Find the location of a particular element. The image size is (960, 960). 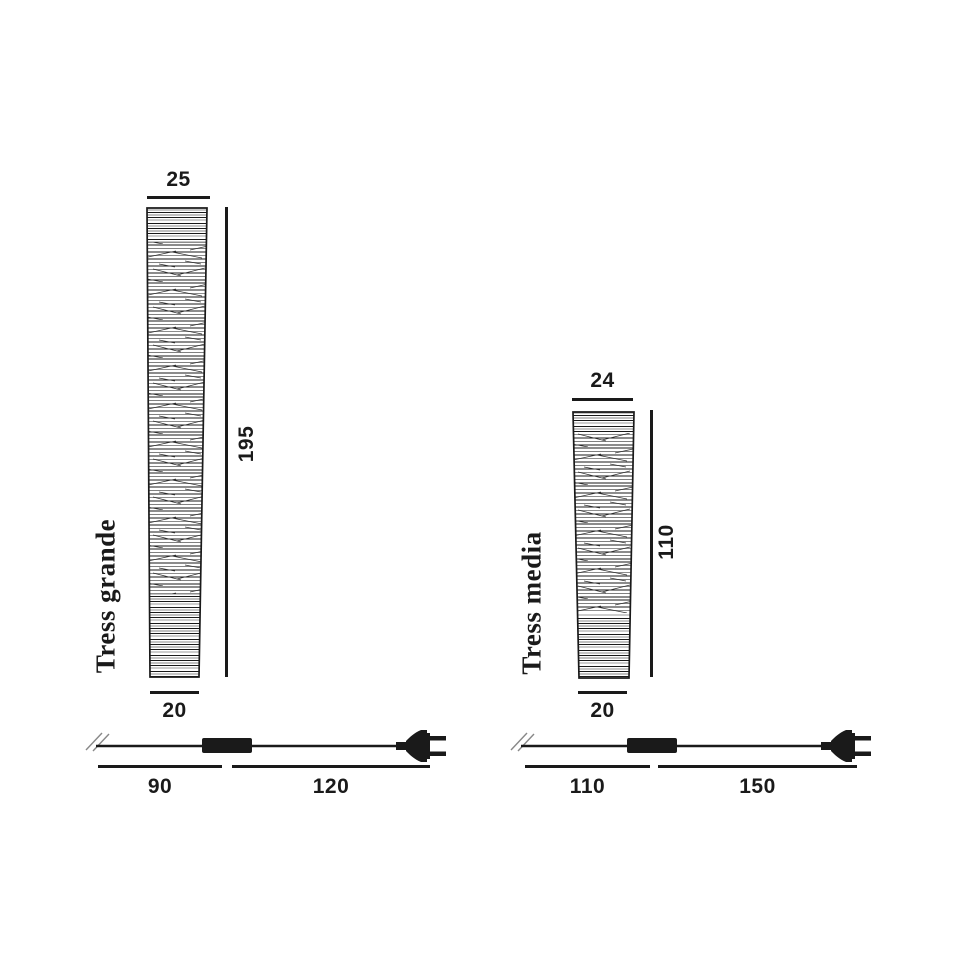

product-name-label: Tress grande is located at coordinates (105, 596).